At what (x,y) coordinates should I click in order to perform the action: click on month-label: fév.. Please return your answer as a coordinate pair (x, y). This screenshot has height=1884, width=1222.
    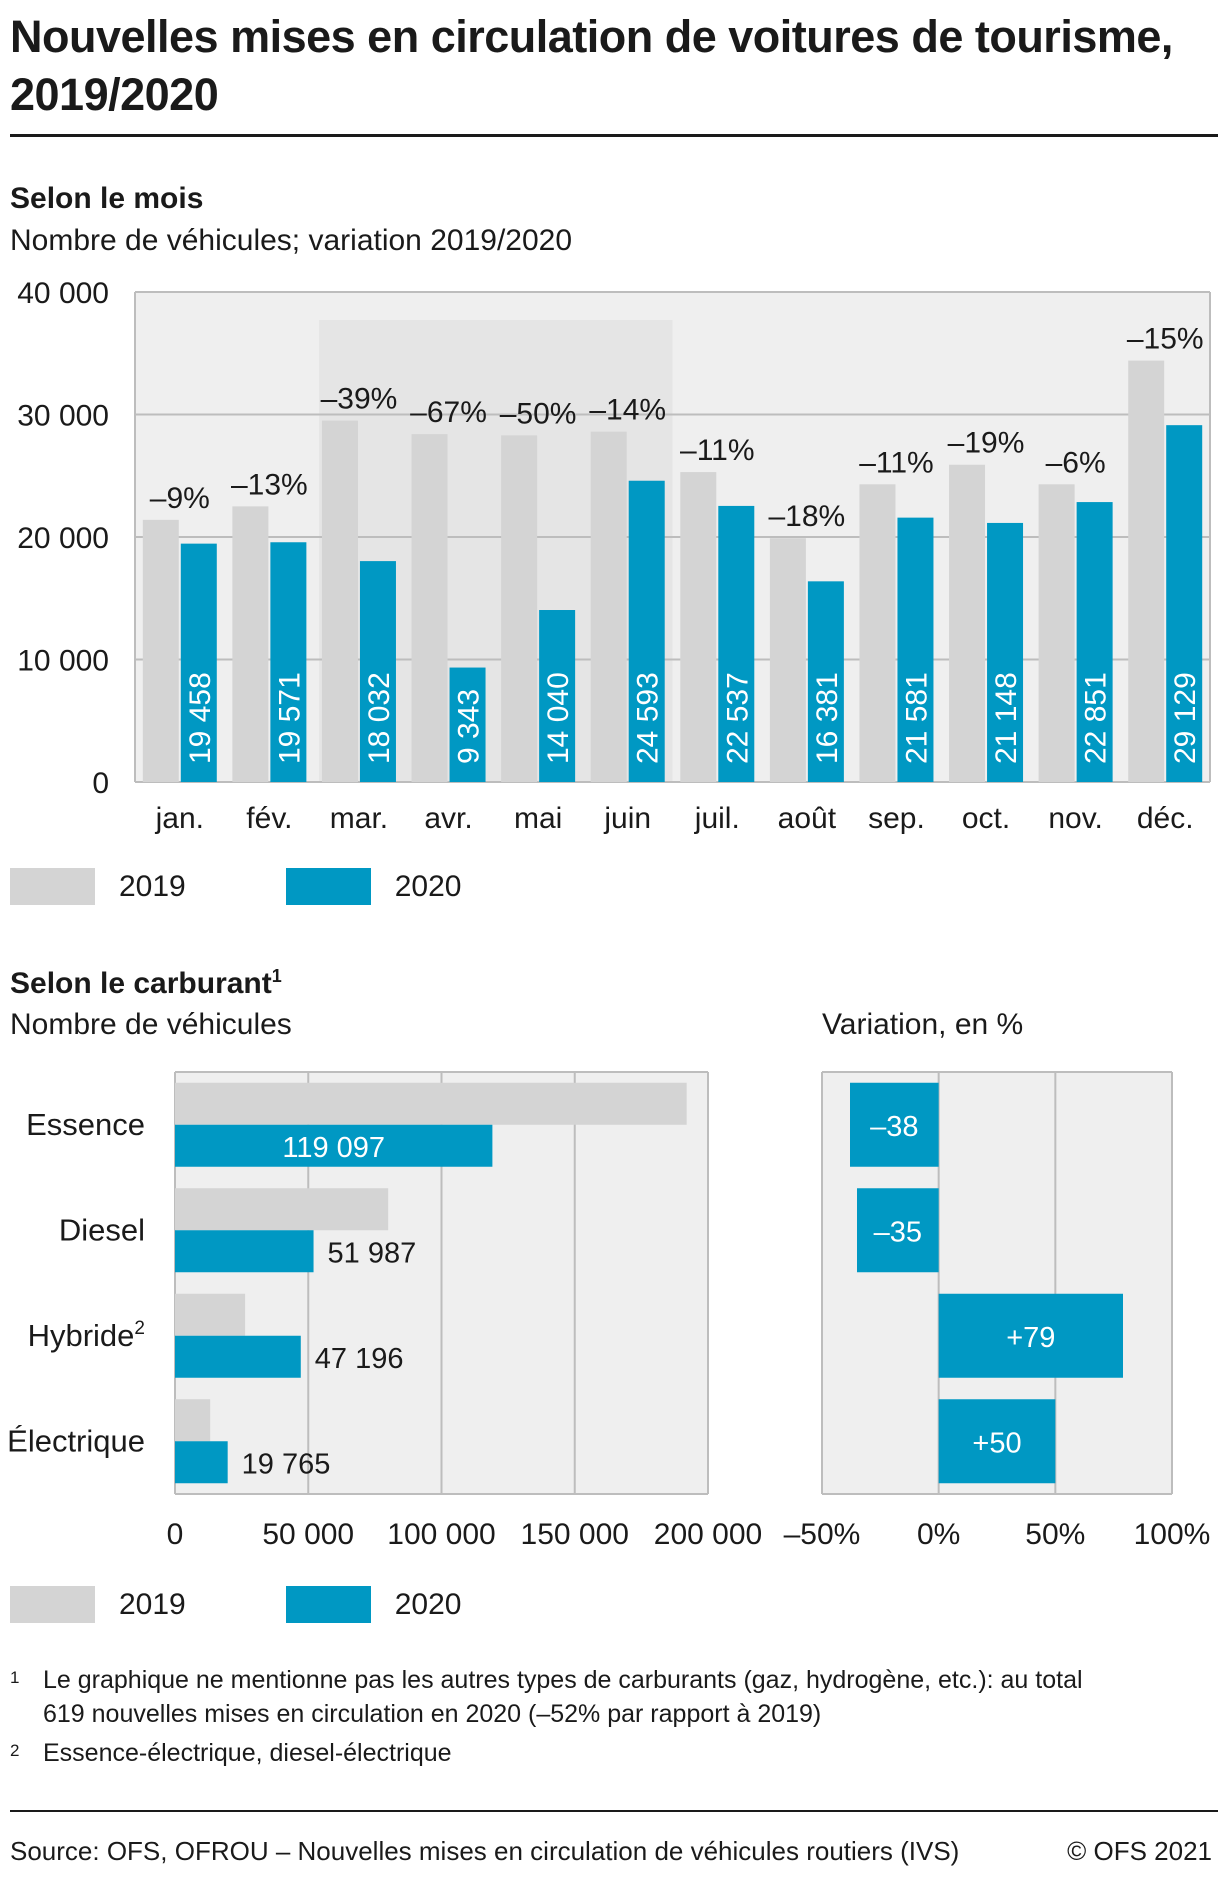
    Looking at the image, I should click on (269, 818).